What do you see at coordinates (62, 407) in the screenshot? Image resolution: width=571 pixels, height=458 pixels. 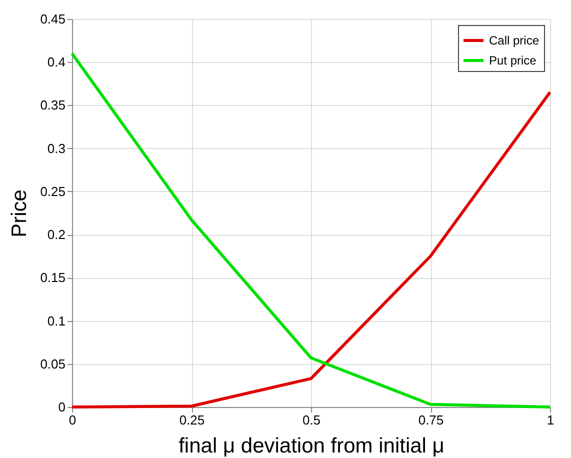 I see `y-tick-label: 0` at bounding box center [62, 407].